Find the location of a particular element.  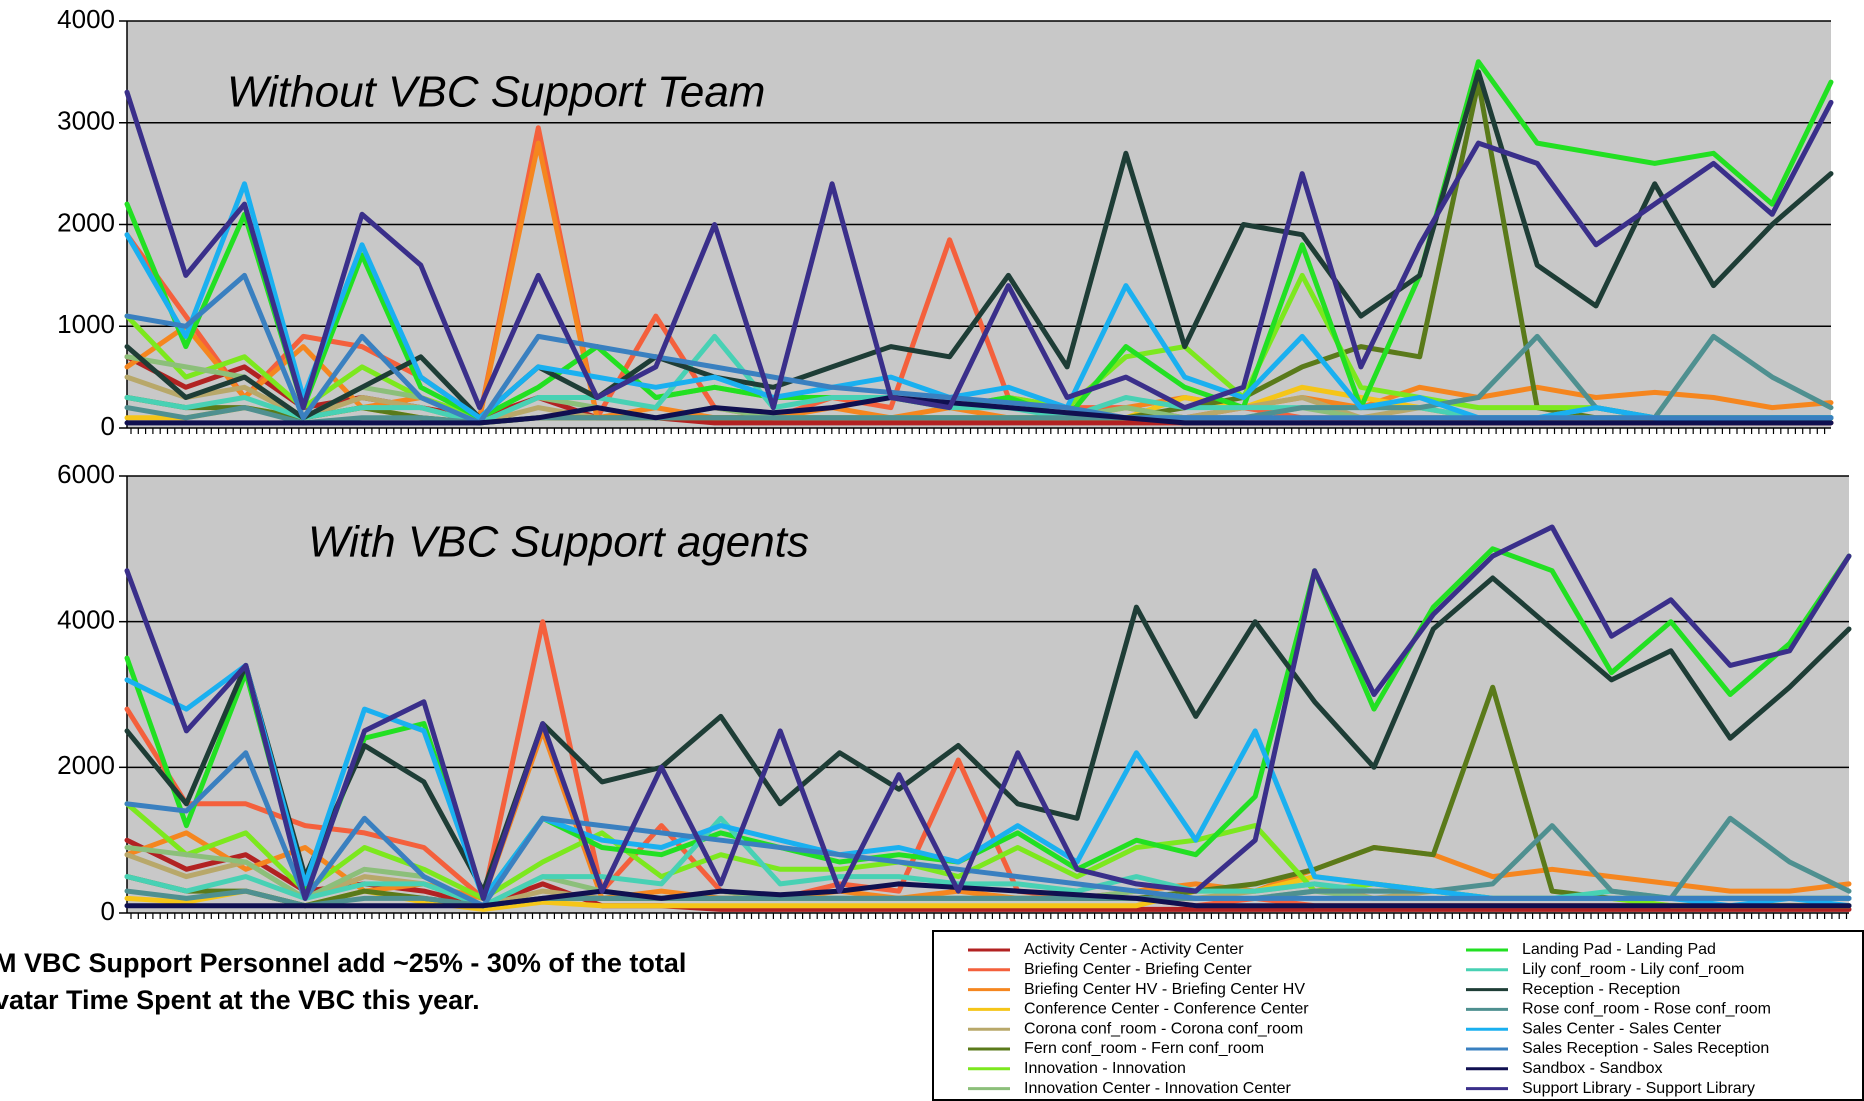

chart-annotation: With VBC Support agents is located at coordinates (558, 542).